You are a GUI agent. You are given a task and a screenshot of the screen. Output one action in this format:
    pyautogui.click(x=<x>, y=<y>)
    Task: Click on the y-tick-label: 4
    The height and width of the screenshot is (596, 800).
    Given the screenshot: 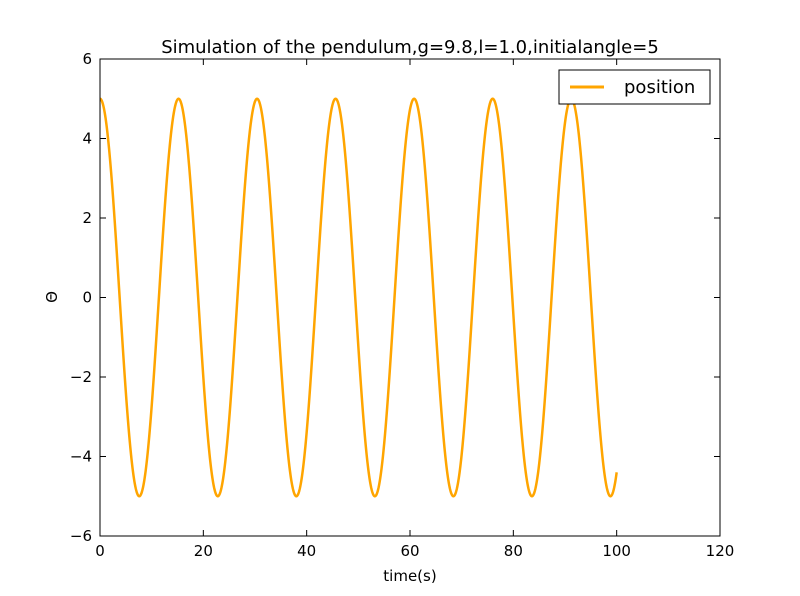 What is the action you would take?
    pyautogui.click(x=87, y=139)
    